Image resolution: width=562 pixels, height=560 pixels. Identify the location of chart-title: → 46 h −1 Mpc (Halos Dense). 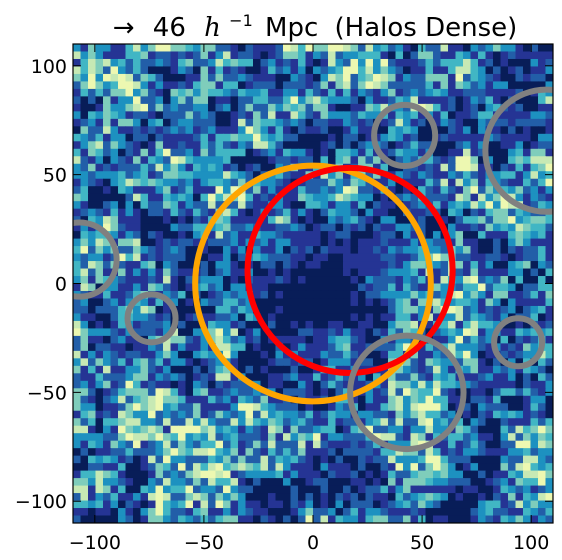
(315, 23).